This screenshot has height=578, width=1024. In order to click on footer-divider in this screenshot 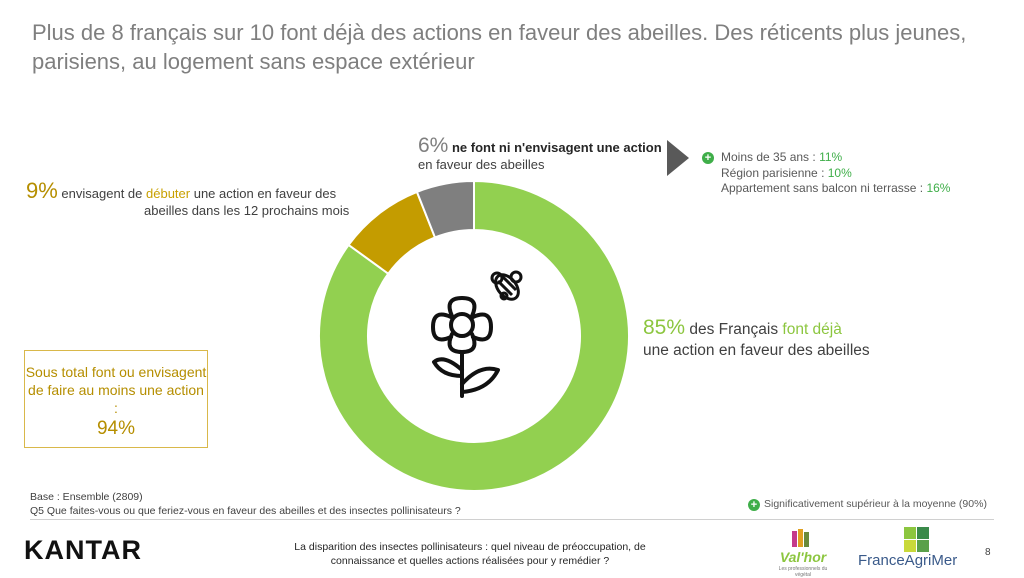, I will do `click(512, 519)`.